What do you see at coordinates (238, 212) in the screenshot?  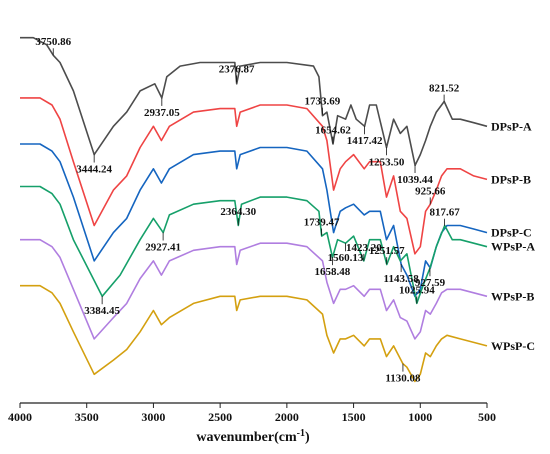 I see `peak-label-2364-30: 2364.30` at bounding box center [238, 212].